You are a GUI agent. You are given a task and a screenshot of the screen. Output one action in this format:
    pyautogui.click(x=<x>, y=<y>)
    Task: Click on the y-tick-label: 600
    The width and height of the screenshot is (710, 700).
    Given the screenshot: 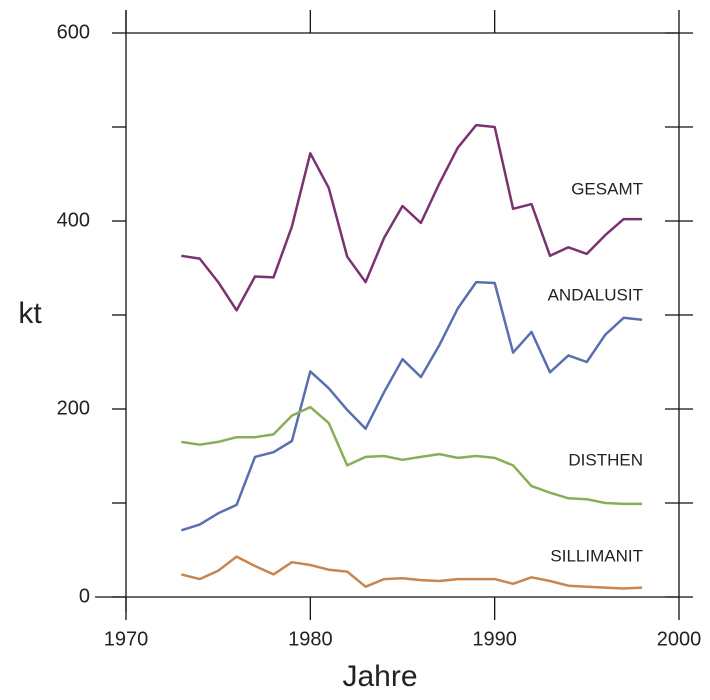 What is the action you would take?
    pyautogui.click(x=73, y=32)
    